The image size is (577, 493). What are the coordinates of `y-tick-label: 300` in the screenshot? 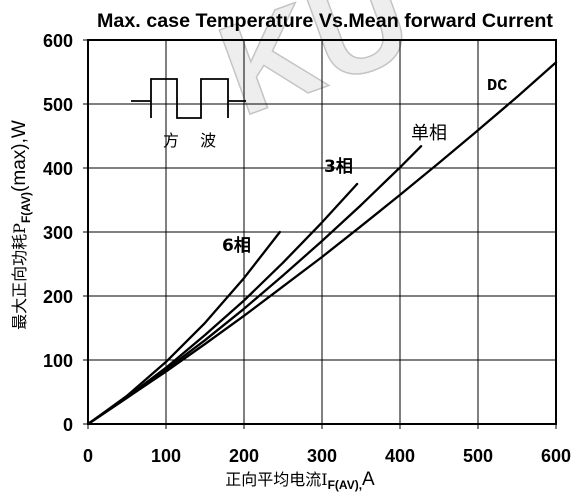 It's located at (58, 233).